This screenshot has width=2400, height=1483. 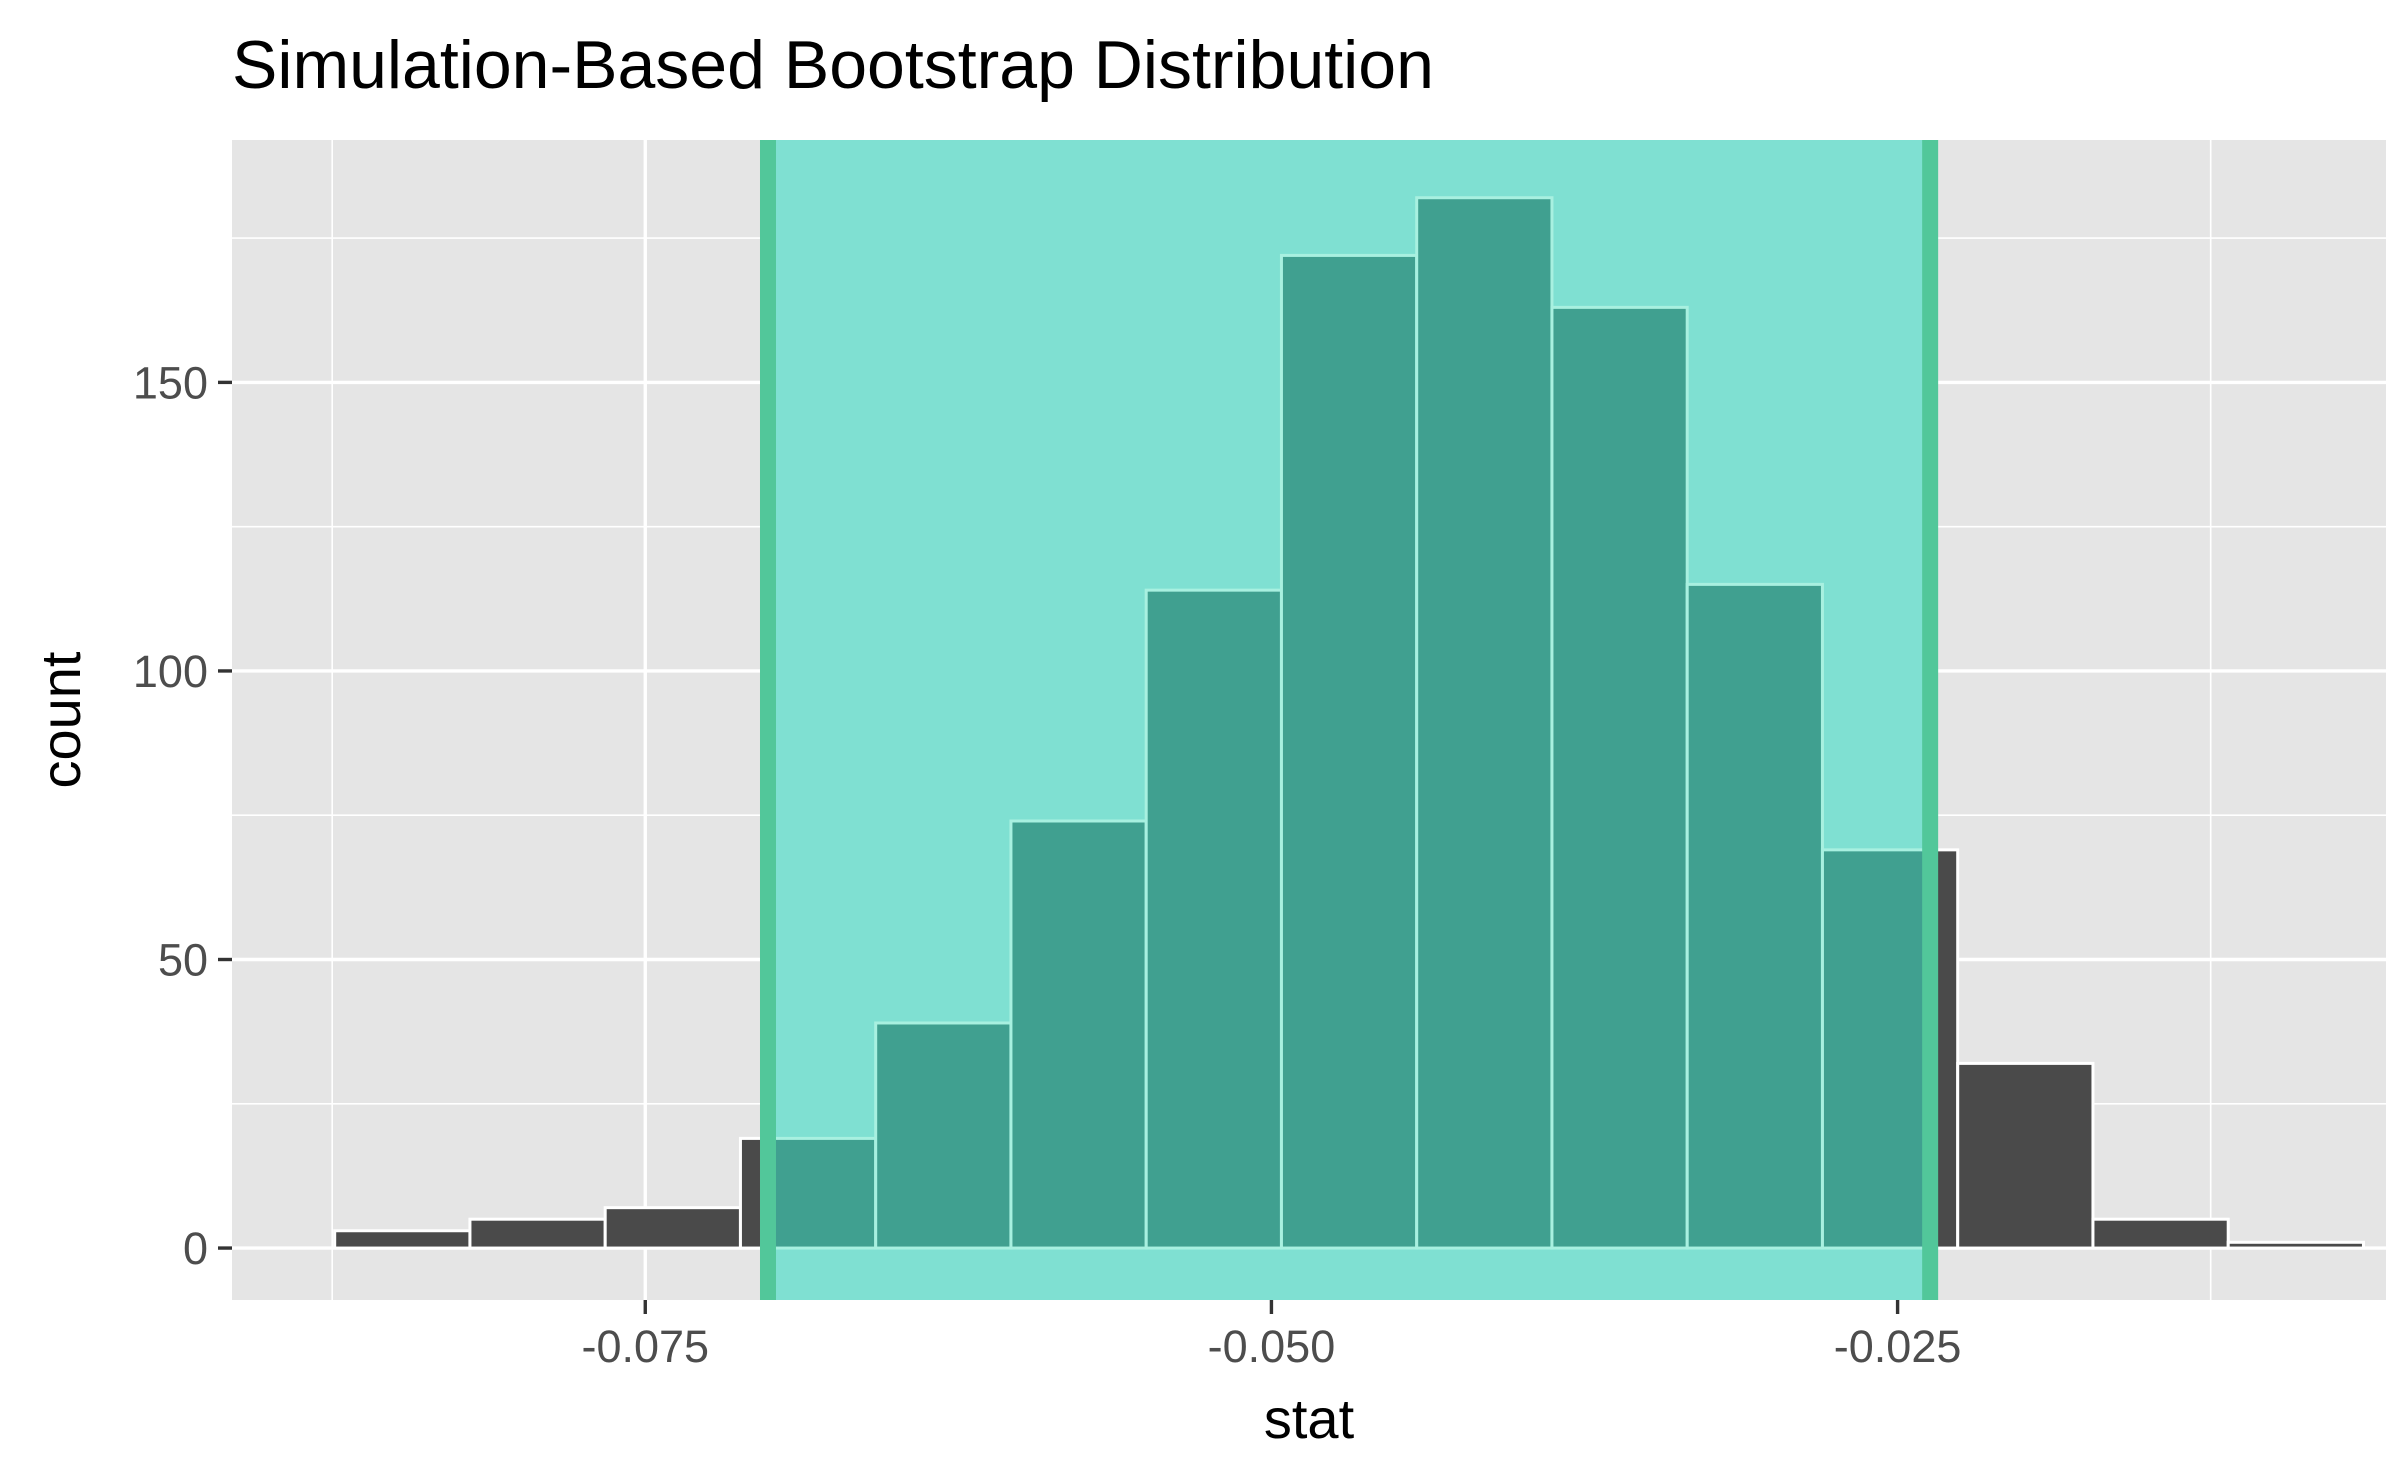 What do you see at coordinates (1309, 1418) in the screenshot?
I see `x-axis-title: stat` at bounding box center [1309, 1418].